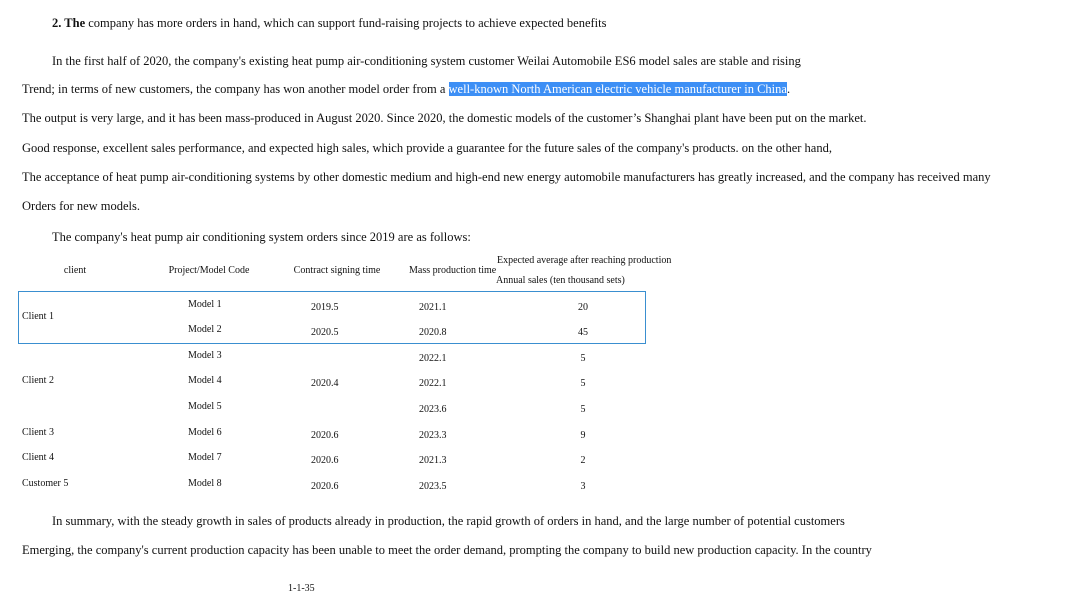 This screenshot has width=1068, height=613. I want to click on cell-sales: 9, so click(583, 435).